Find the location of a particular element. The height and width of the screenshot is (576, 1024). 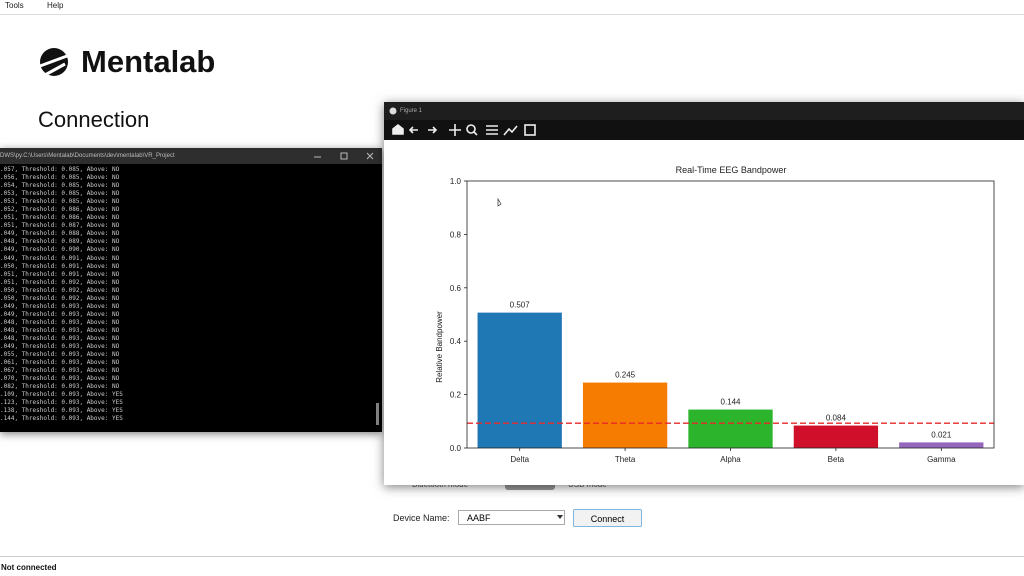

y-tick-label: 0.2 is located at coordinates (456, 395).